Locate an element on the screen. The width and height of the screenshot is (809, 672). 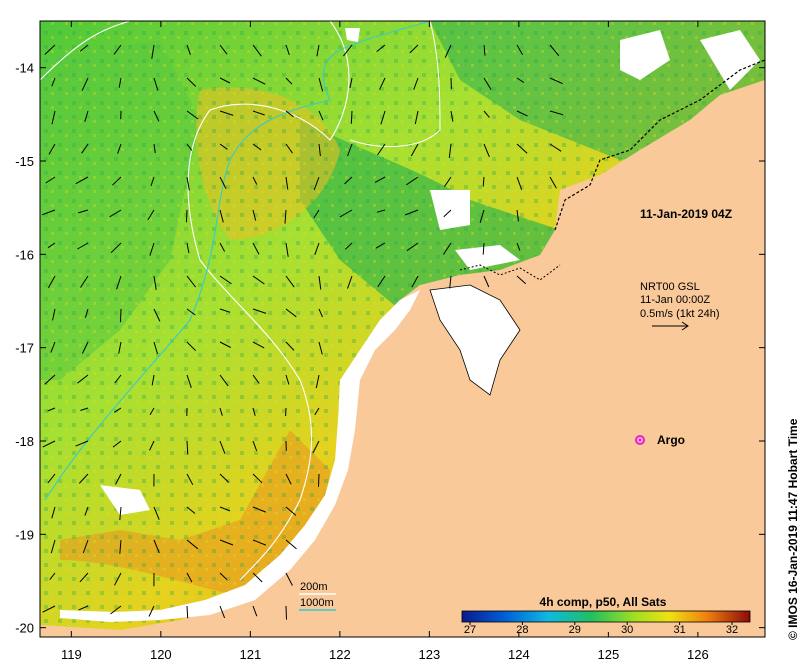
y-tick-label: -14 is located at coordinates (24, 68).